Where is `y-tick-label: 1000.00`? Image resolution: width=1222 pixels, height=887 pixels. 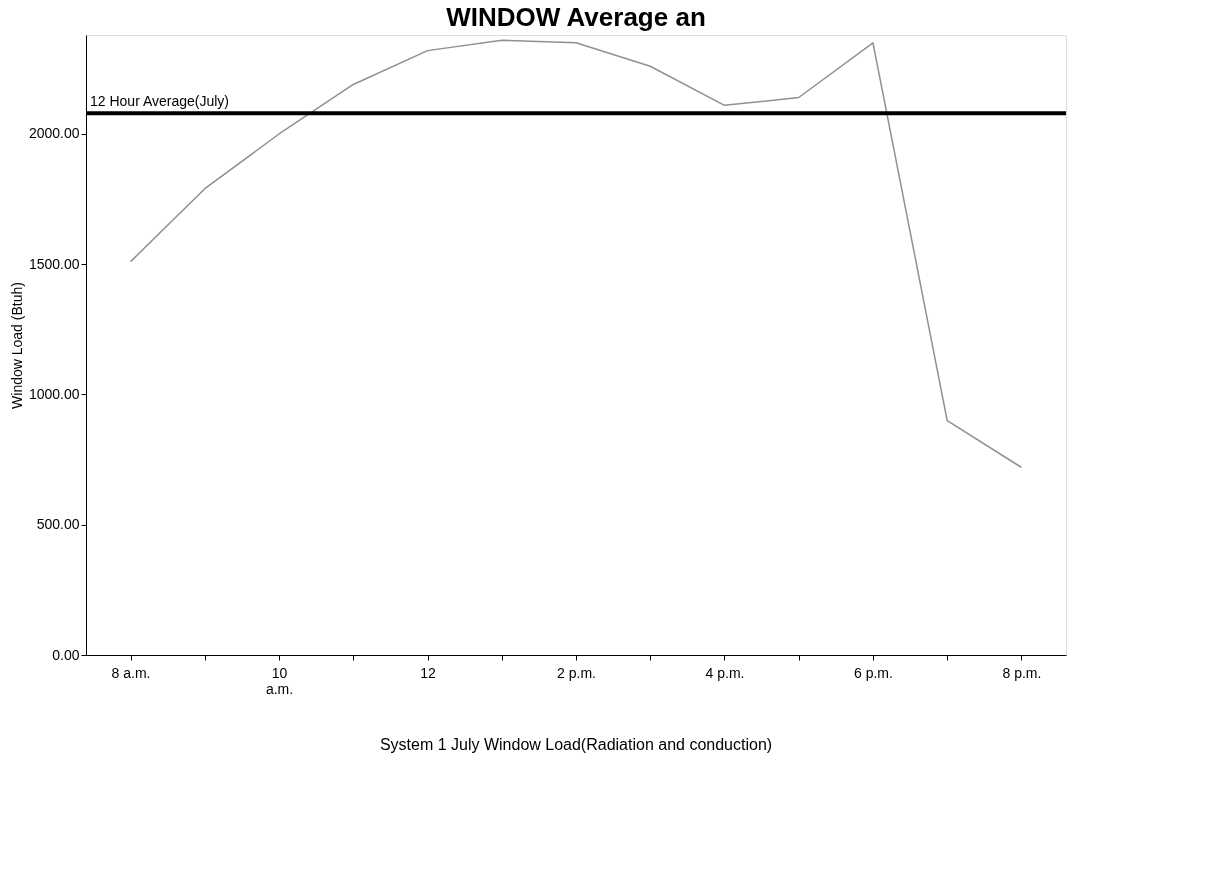 y-tick-label: 1000.00 is located at coordinates (54, 394).